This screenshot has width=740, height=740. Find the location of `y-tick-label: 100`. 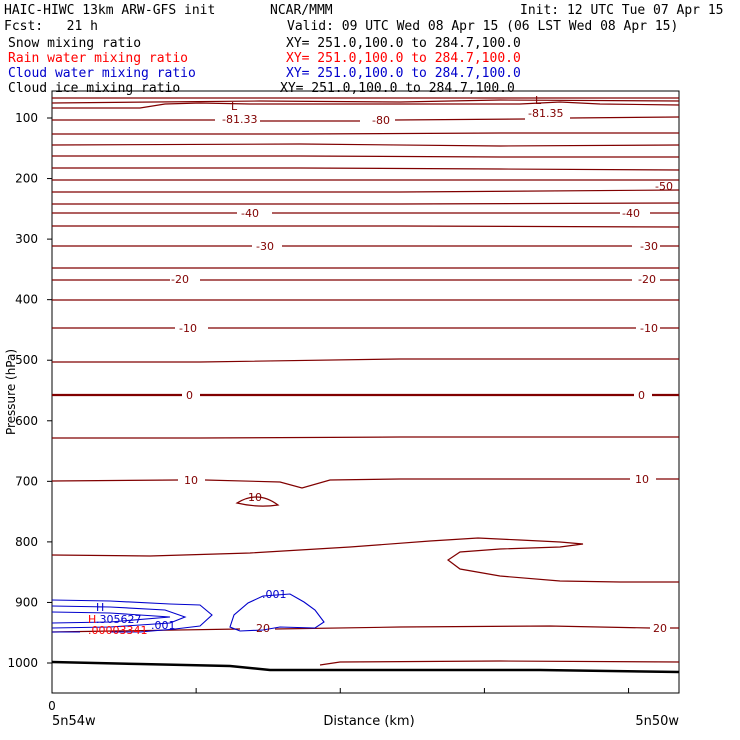

y-tick-label: 100 is located at coordinates (26, 118).